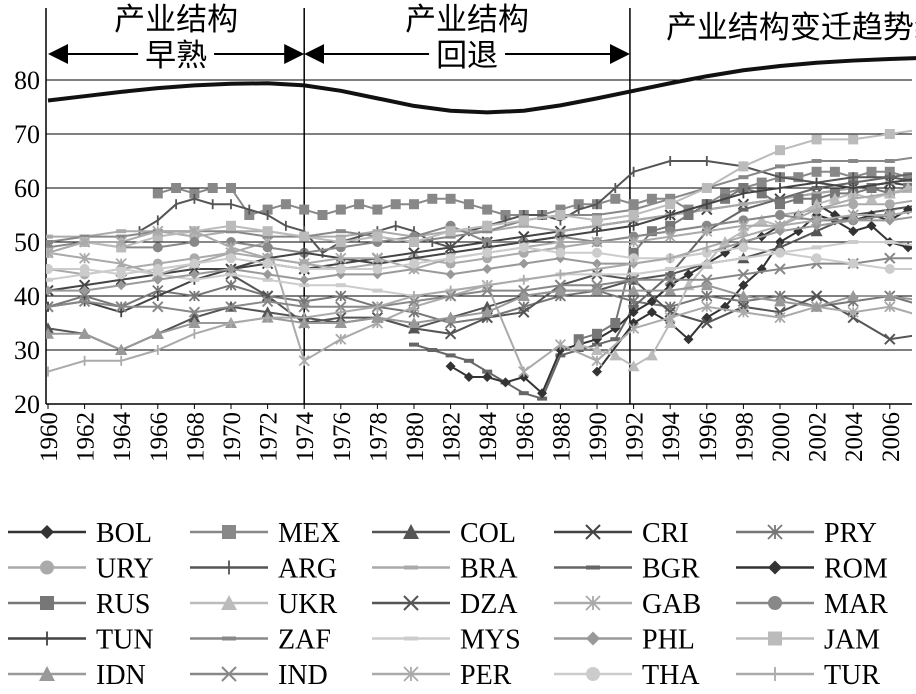 The image size is (916, 694). Describe the element at coordinates (781, 437) in the screenshot. I see `x-tick-label: 2000` at that location.